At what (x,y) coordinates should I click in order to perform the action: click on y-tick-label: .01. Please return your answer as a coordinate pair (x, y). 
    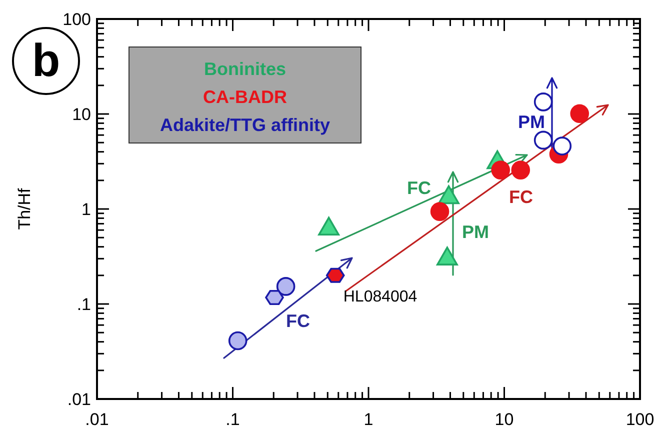
    Looking at the image, I should click on (79, 399).